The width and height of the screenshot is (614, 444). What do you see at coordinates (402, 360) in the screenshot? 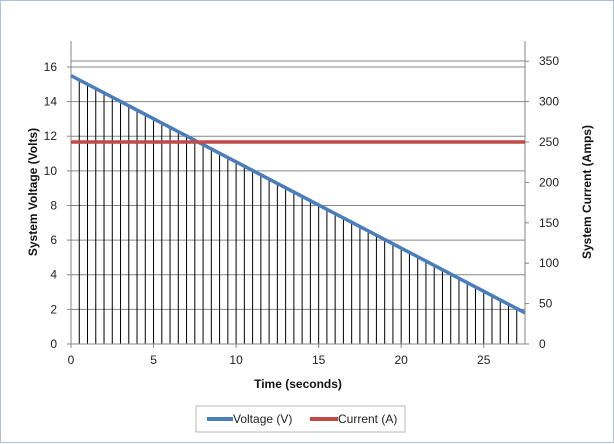
I see `x-tick-label: 20` at bounding box center [402, 360].